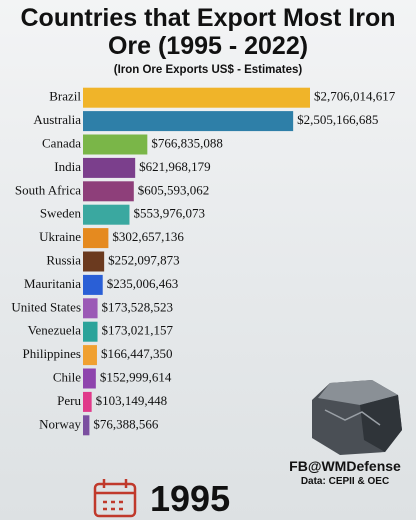 The width and height of the screenshot is (416, 520). I want to click on value-label: $173,528,523, so click(138, 306).